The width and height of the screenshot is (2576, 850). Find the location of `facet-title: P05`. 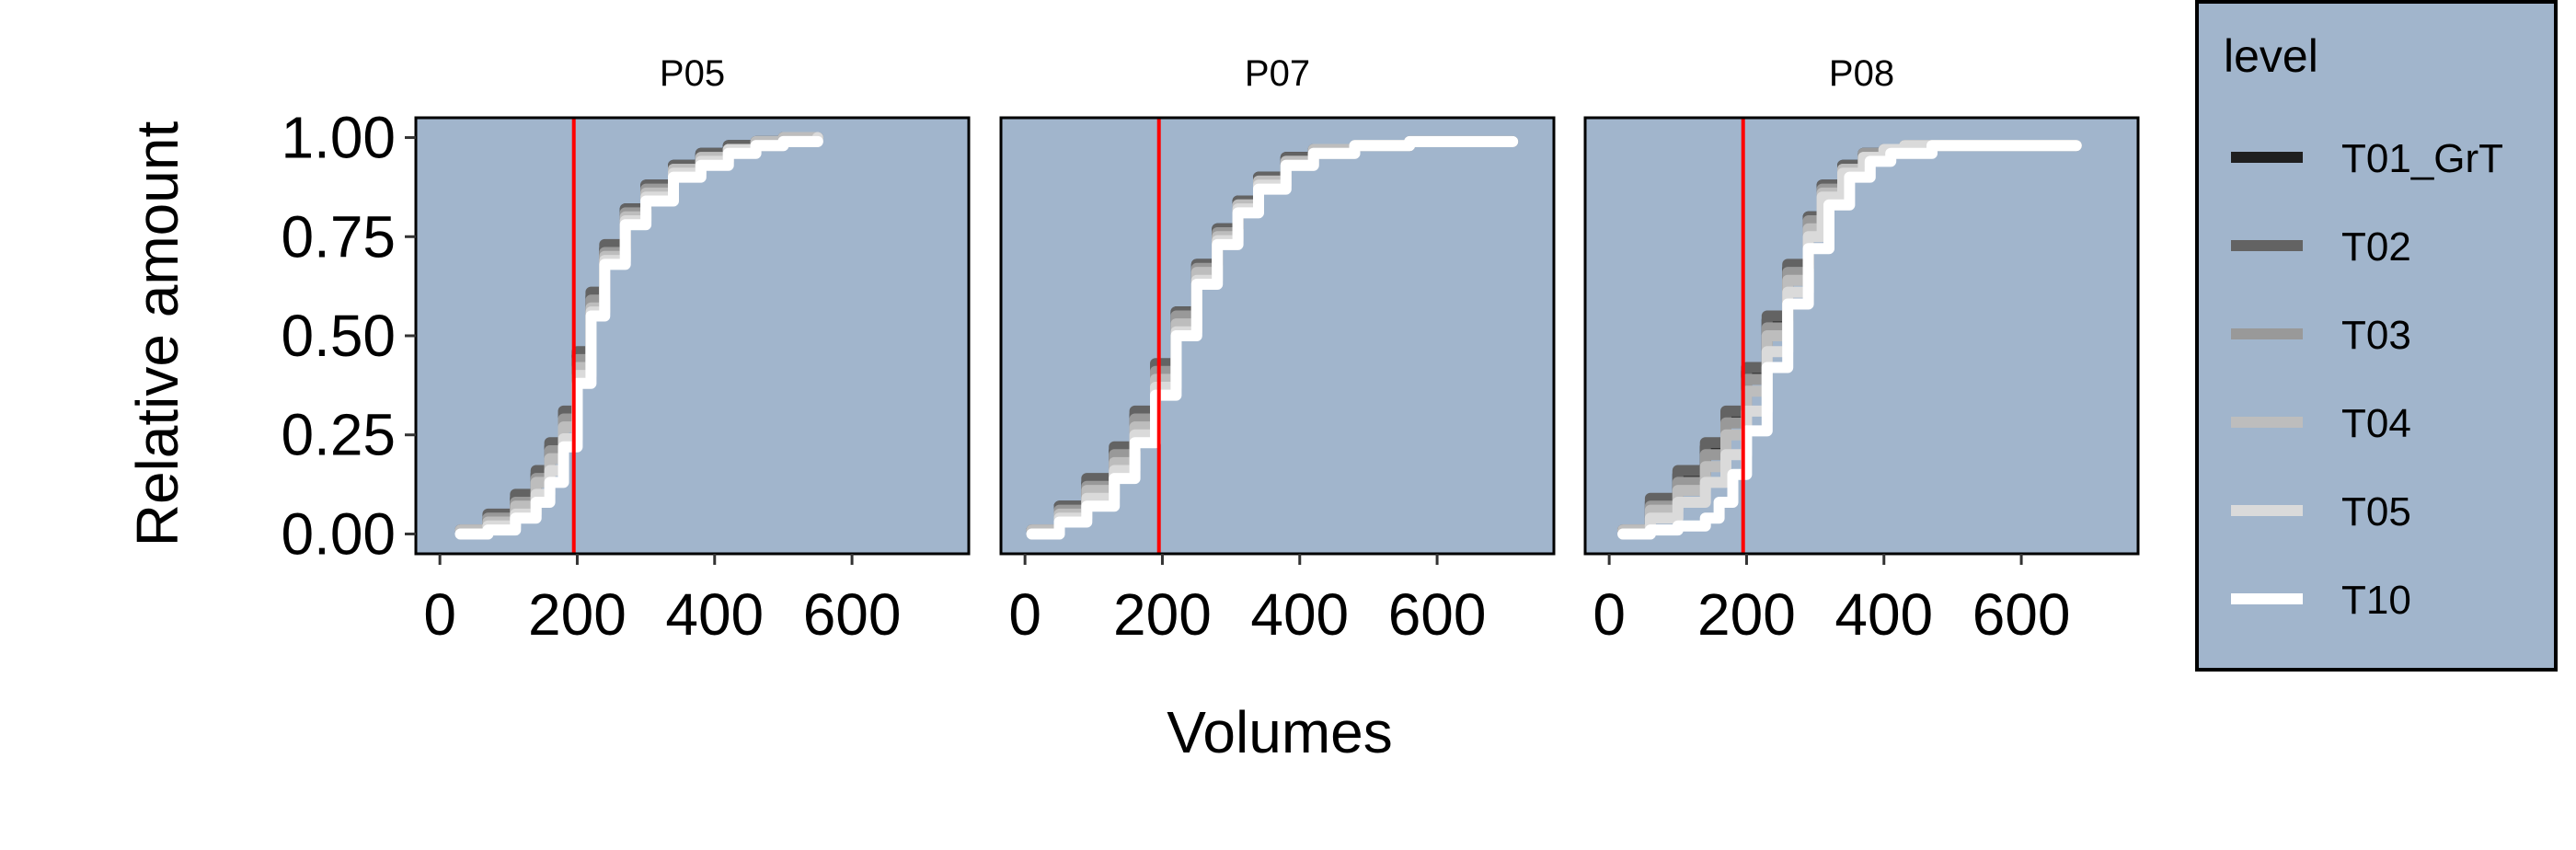

facet-title: P05 is located at coordinates (692, 73).